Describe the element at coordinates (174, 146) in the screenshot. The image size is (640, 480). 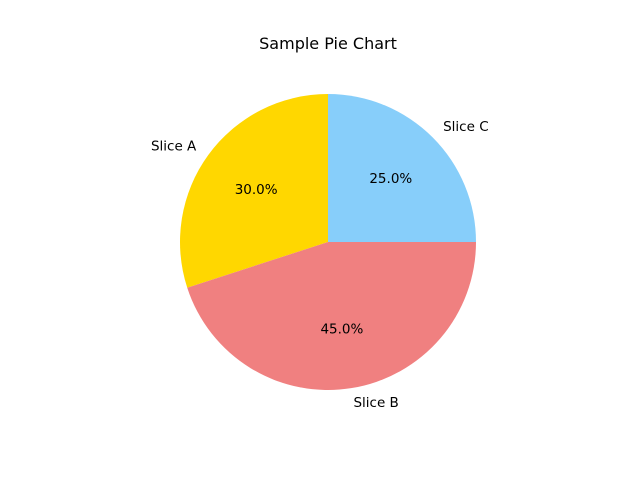
I see `slice-label-slice-a: Slice A` at that location.